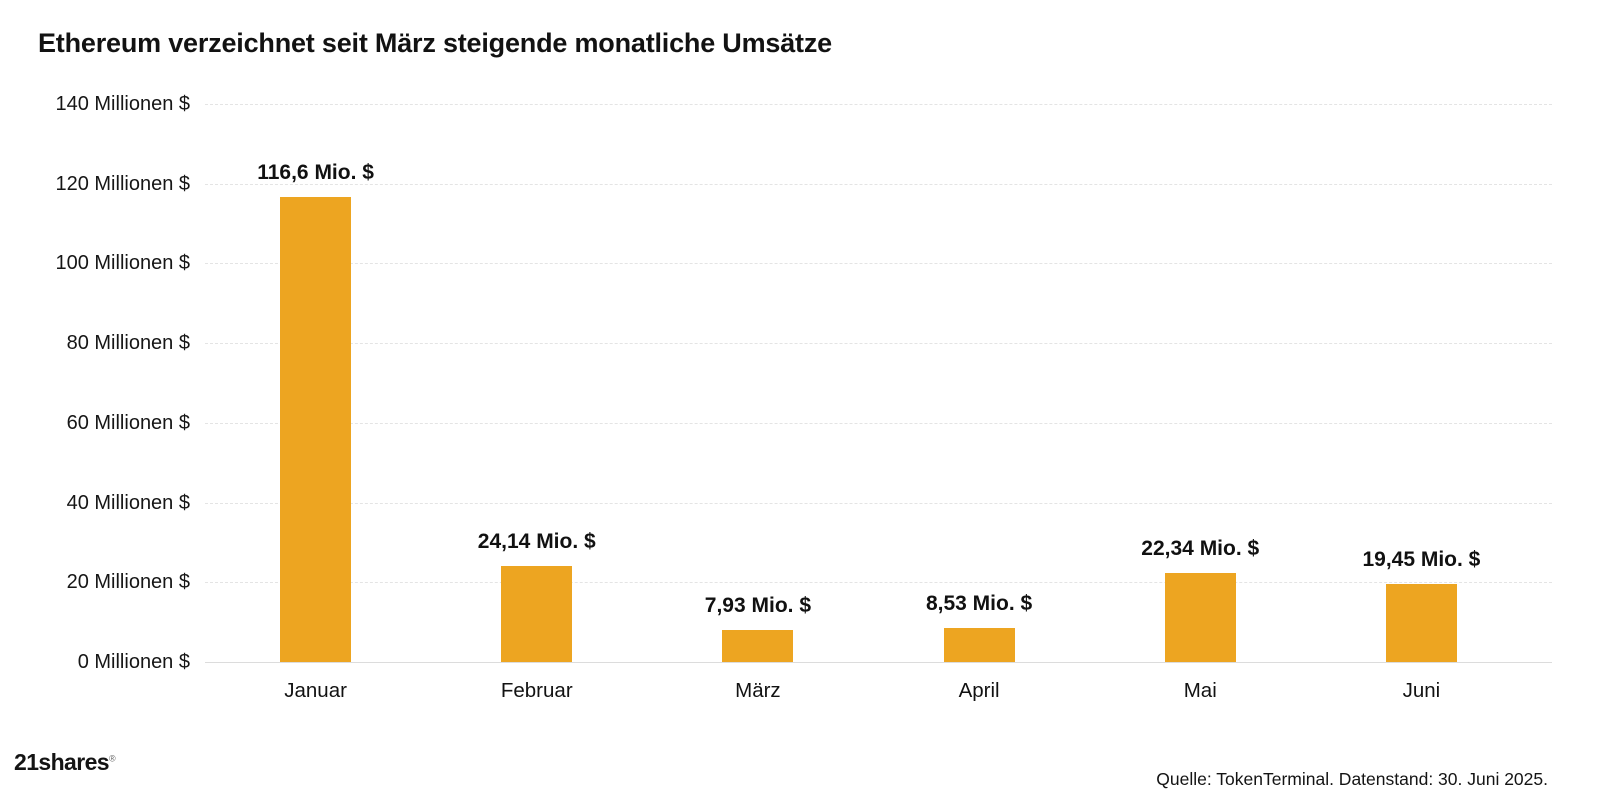 The width and height of the screenshot is (1600, 798). I want to click on y-axis-tick-label: 40 Millionen $, so click(128, 502).